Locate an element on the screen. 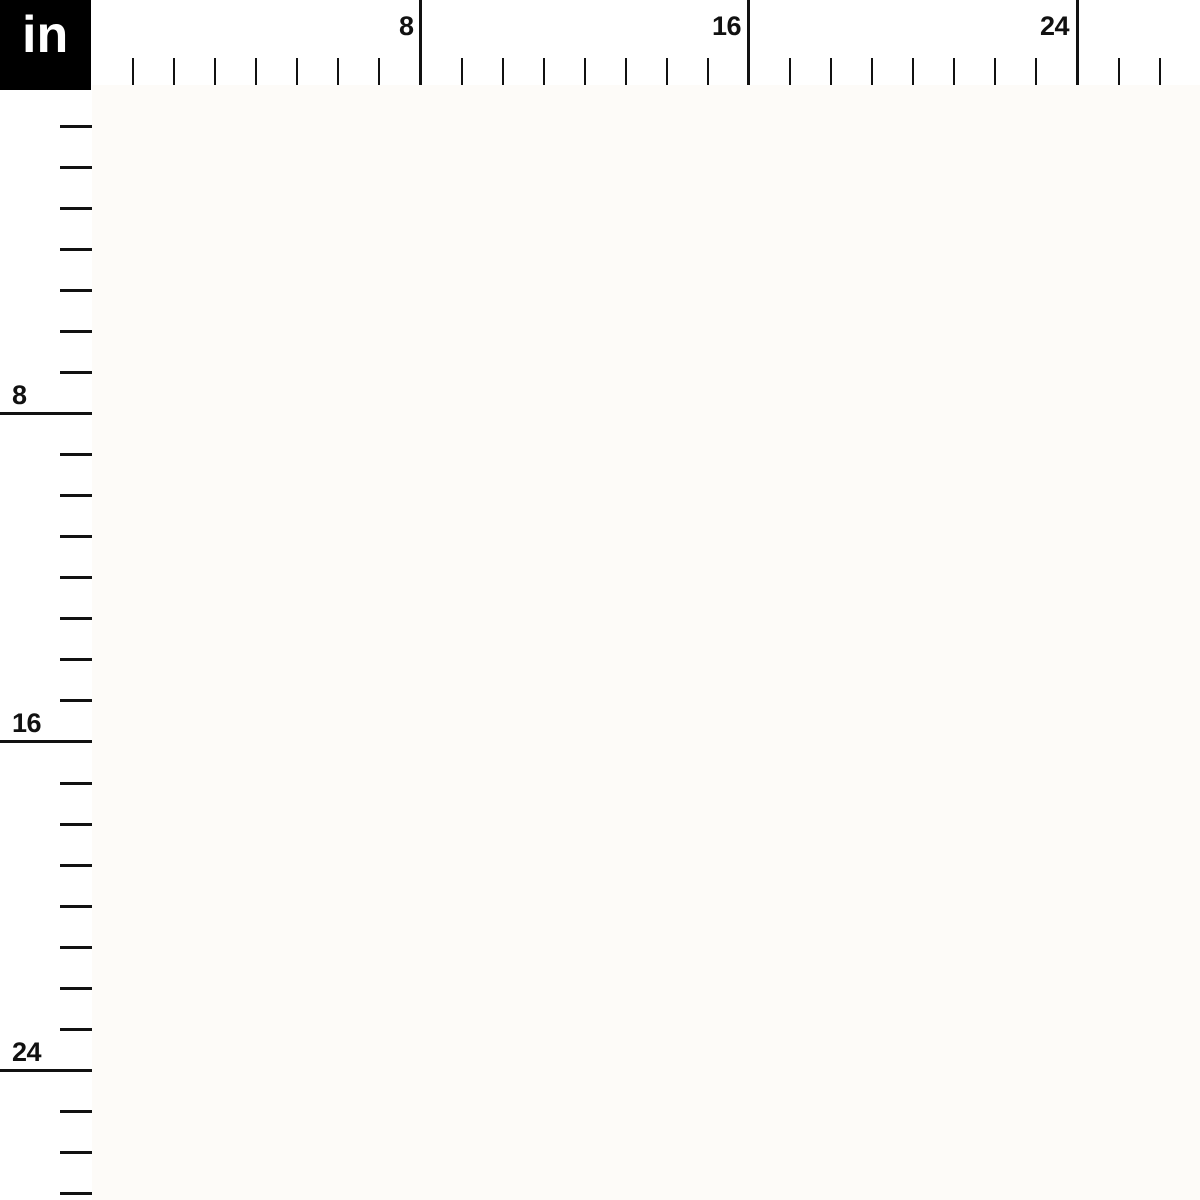  unit-badge: in is located at coordinates (45, 45).